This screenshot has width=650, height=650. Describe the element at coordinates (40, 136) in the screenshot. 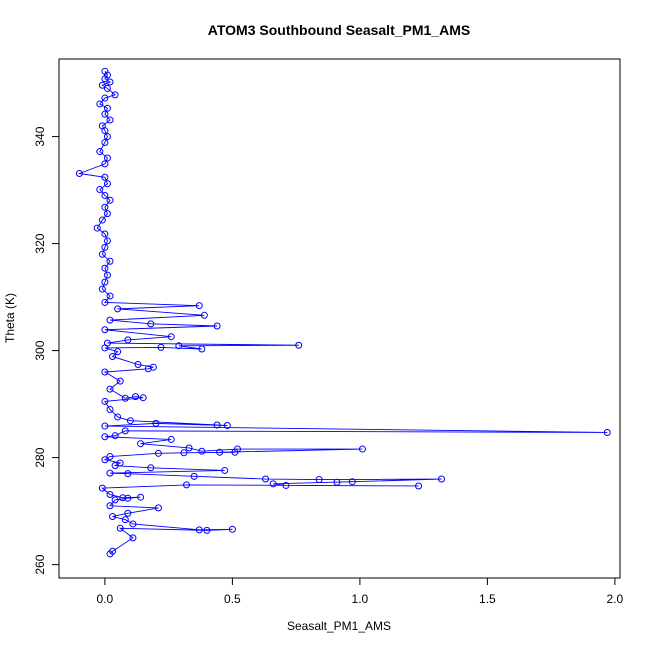

I see `y-tick-label: 340` at that location.